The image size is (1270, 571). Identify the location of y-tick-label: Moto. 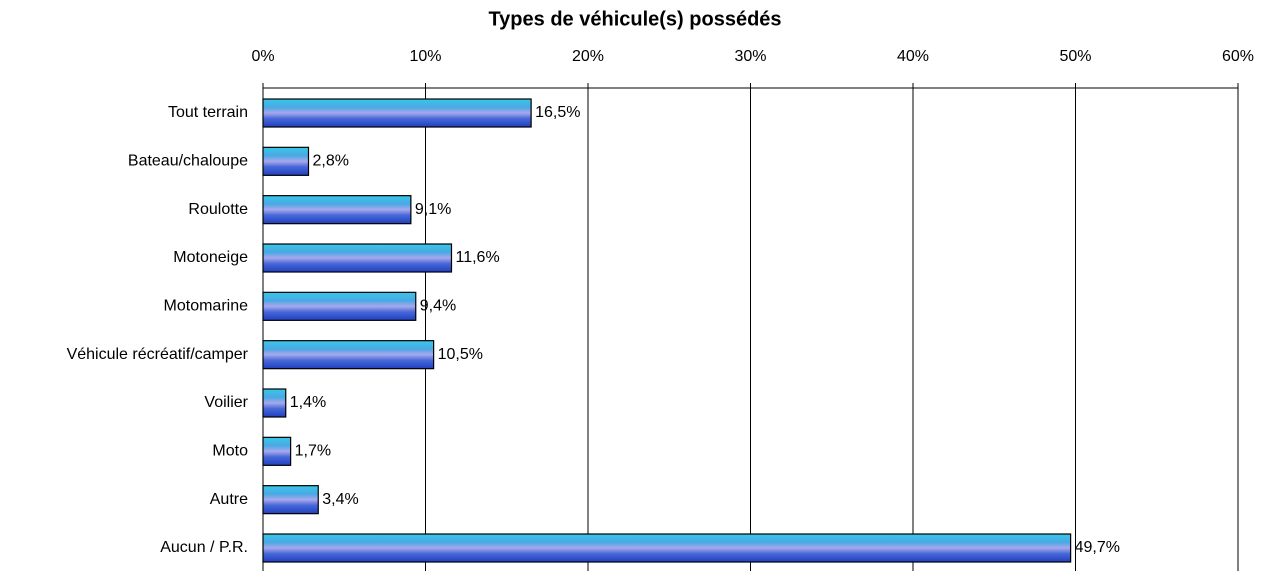
(230, 451).